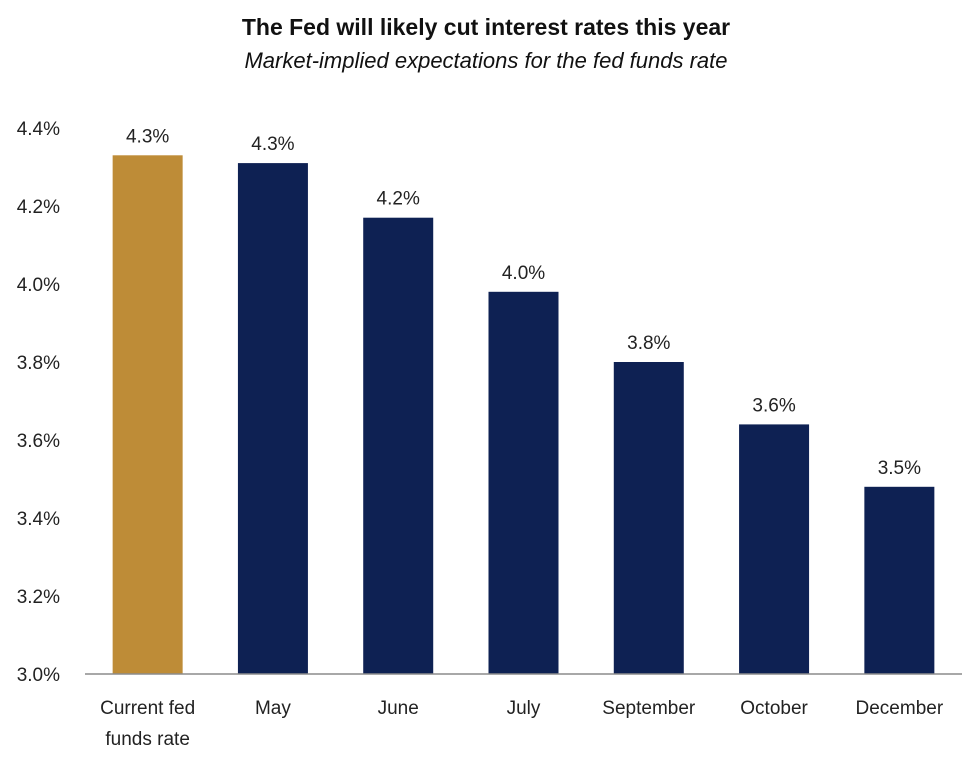 Image resolution: width=972 pixels, height=764 pixels. Describe the element at coordinates (773, 405) in the screenshot. I see `data-label: 3.6%` at that location.